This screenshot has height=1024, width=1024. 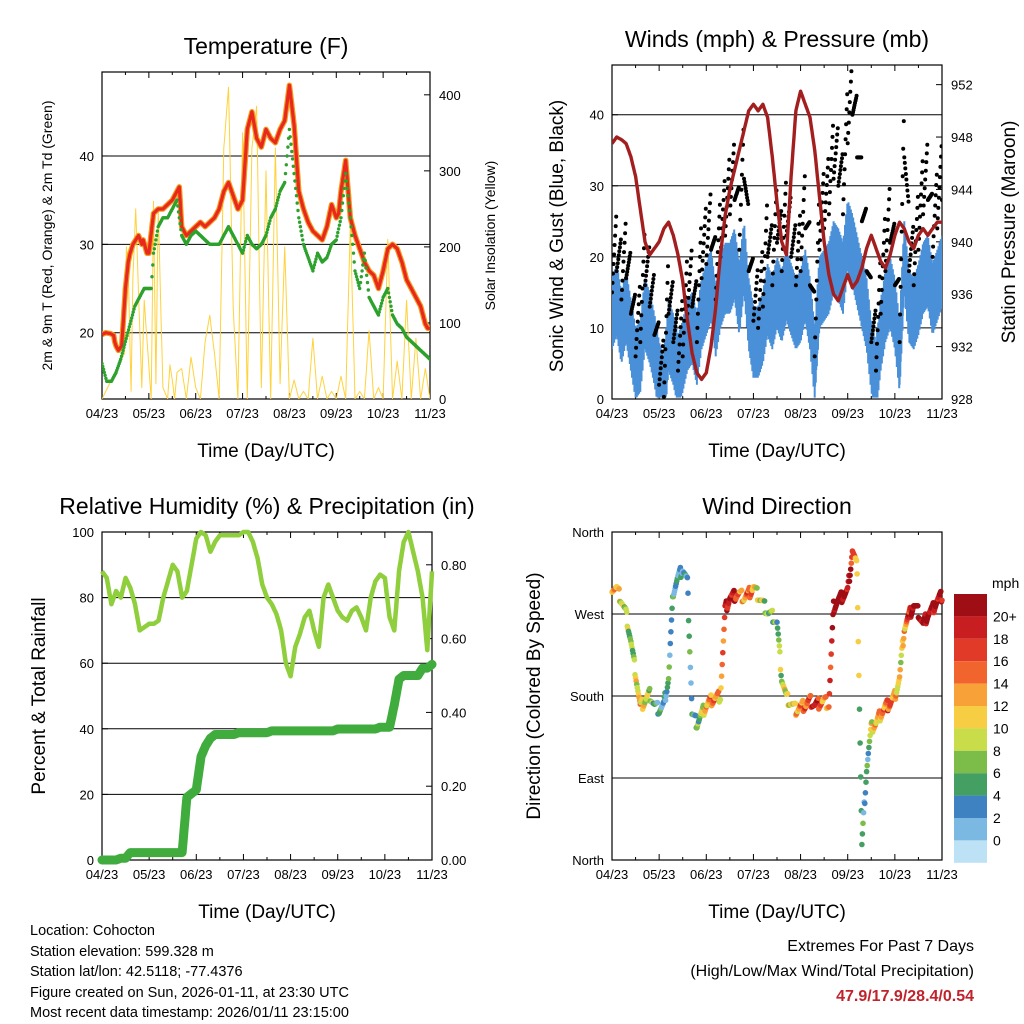 What do you see at coordinates (90, 860) in the screenshot?
I see `y-tick-label: 0` at bounding box center [90, 860].